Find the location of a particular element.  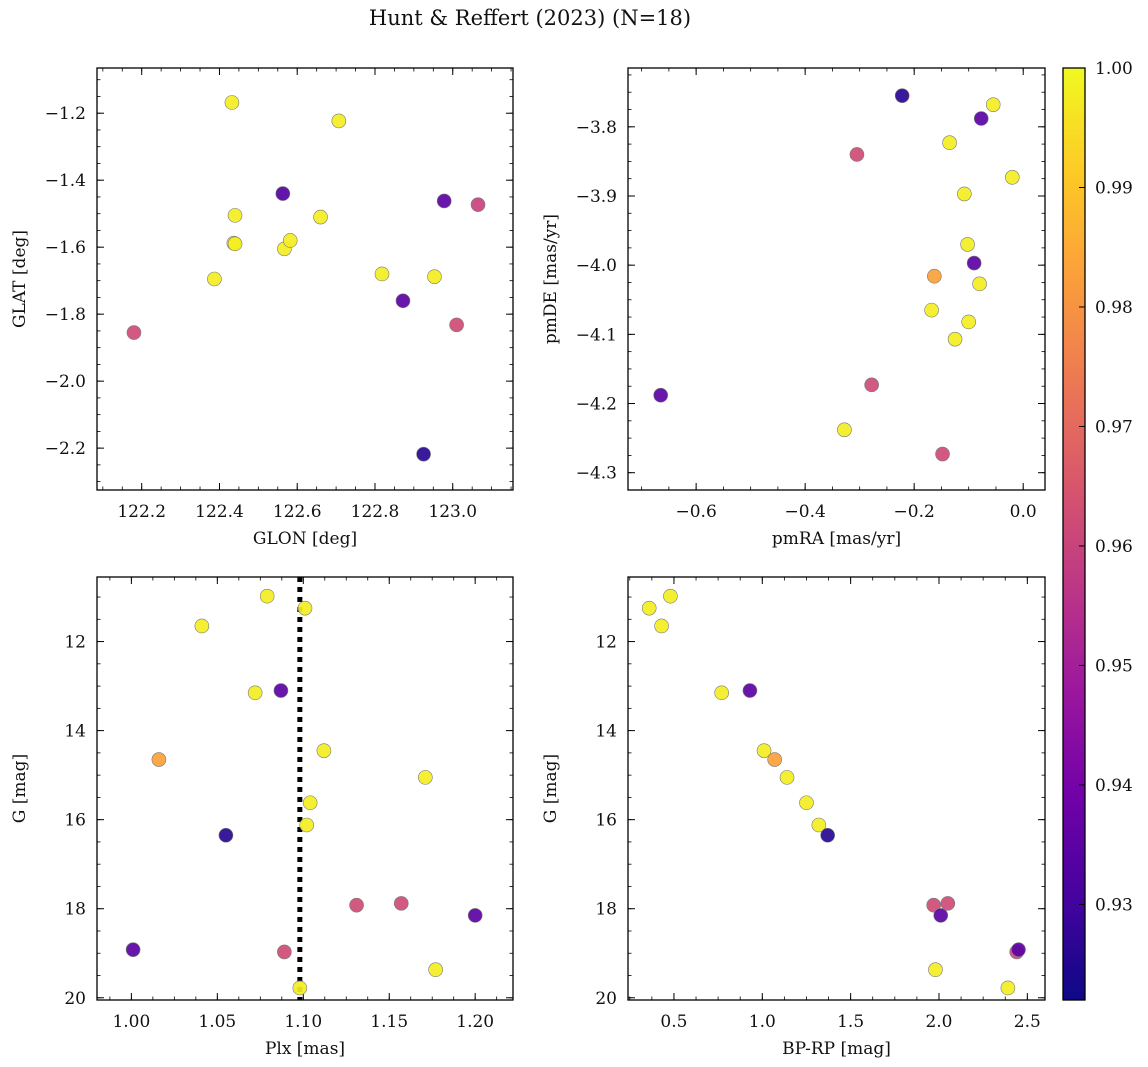

y-tick-label: 20 is located at coordinates (606, 999).